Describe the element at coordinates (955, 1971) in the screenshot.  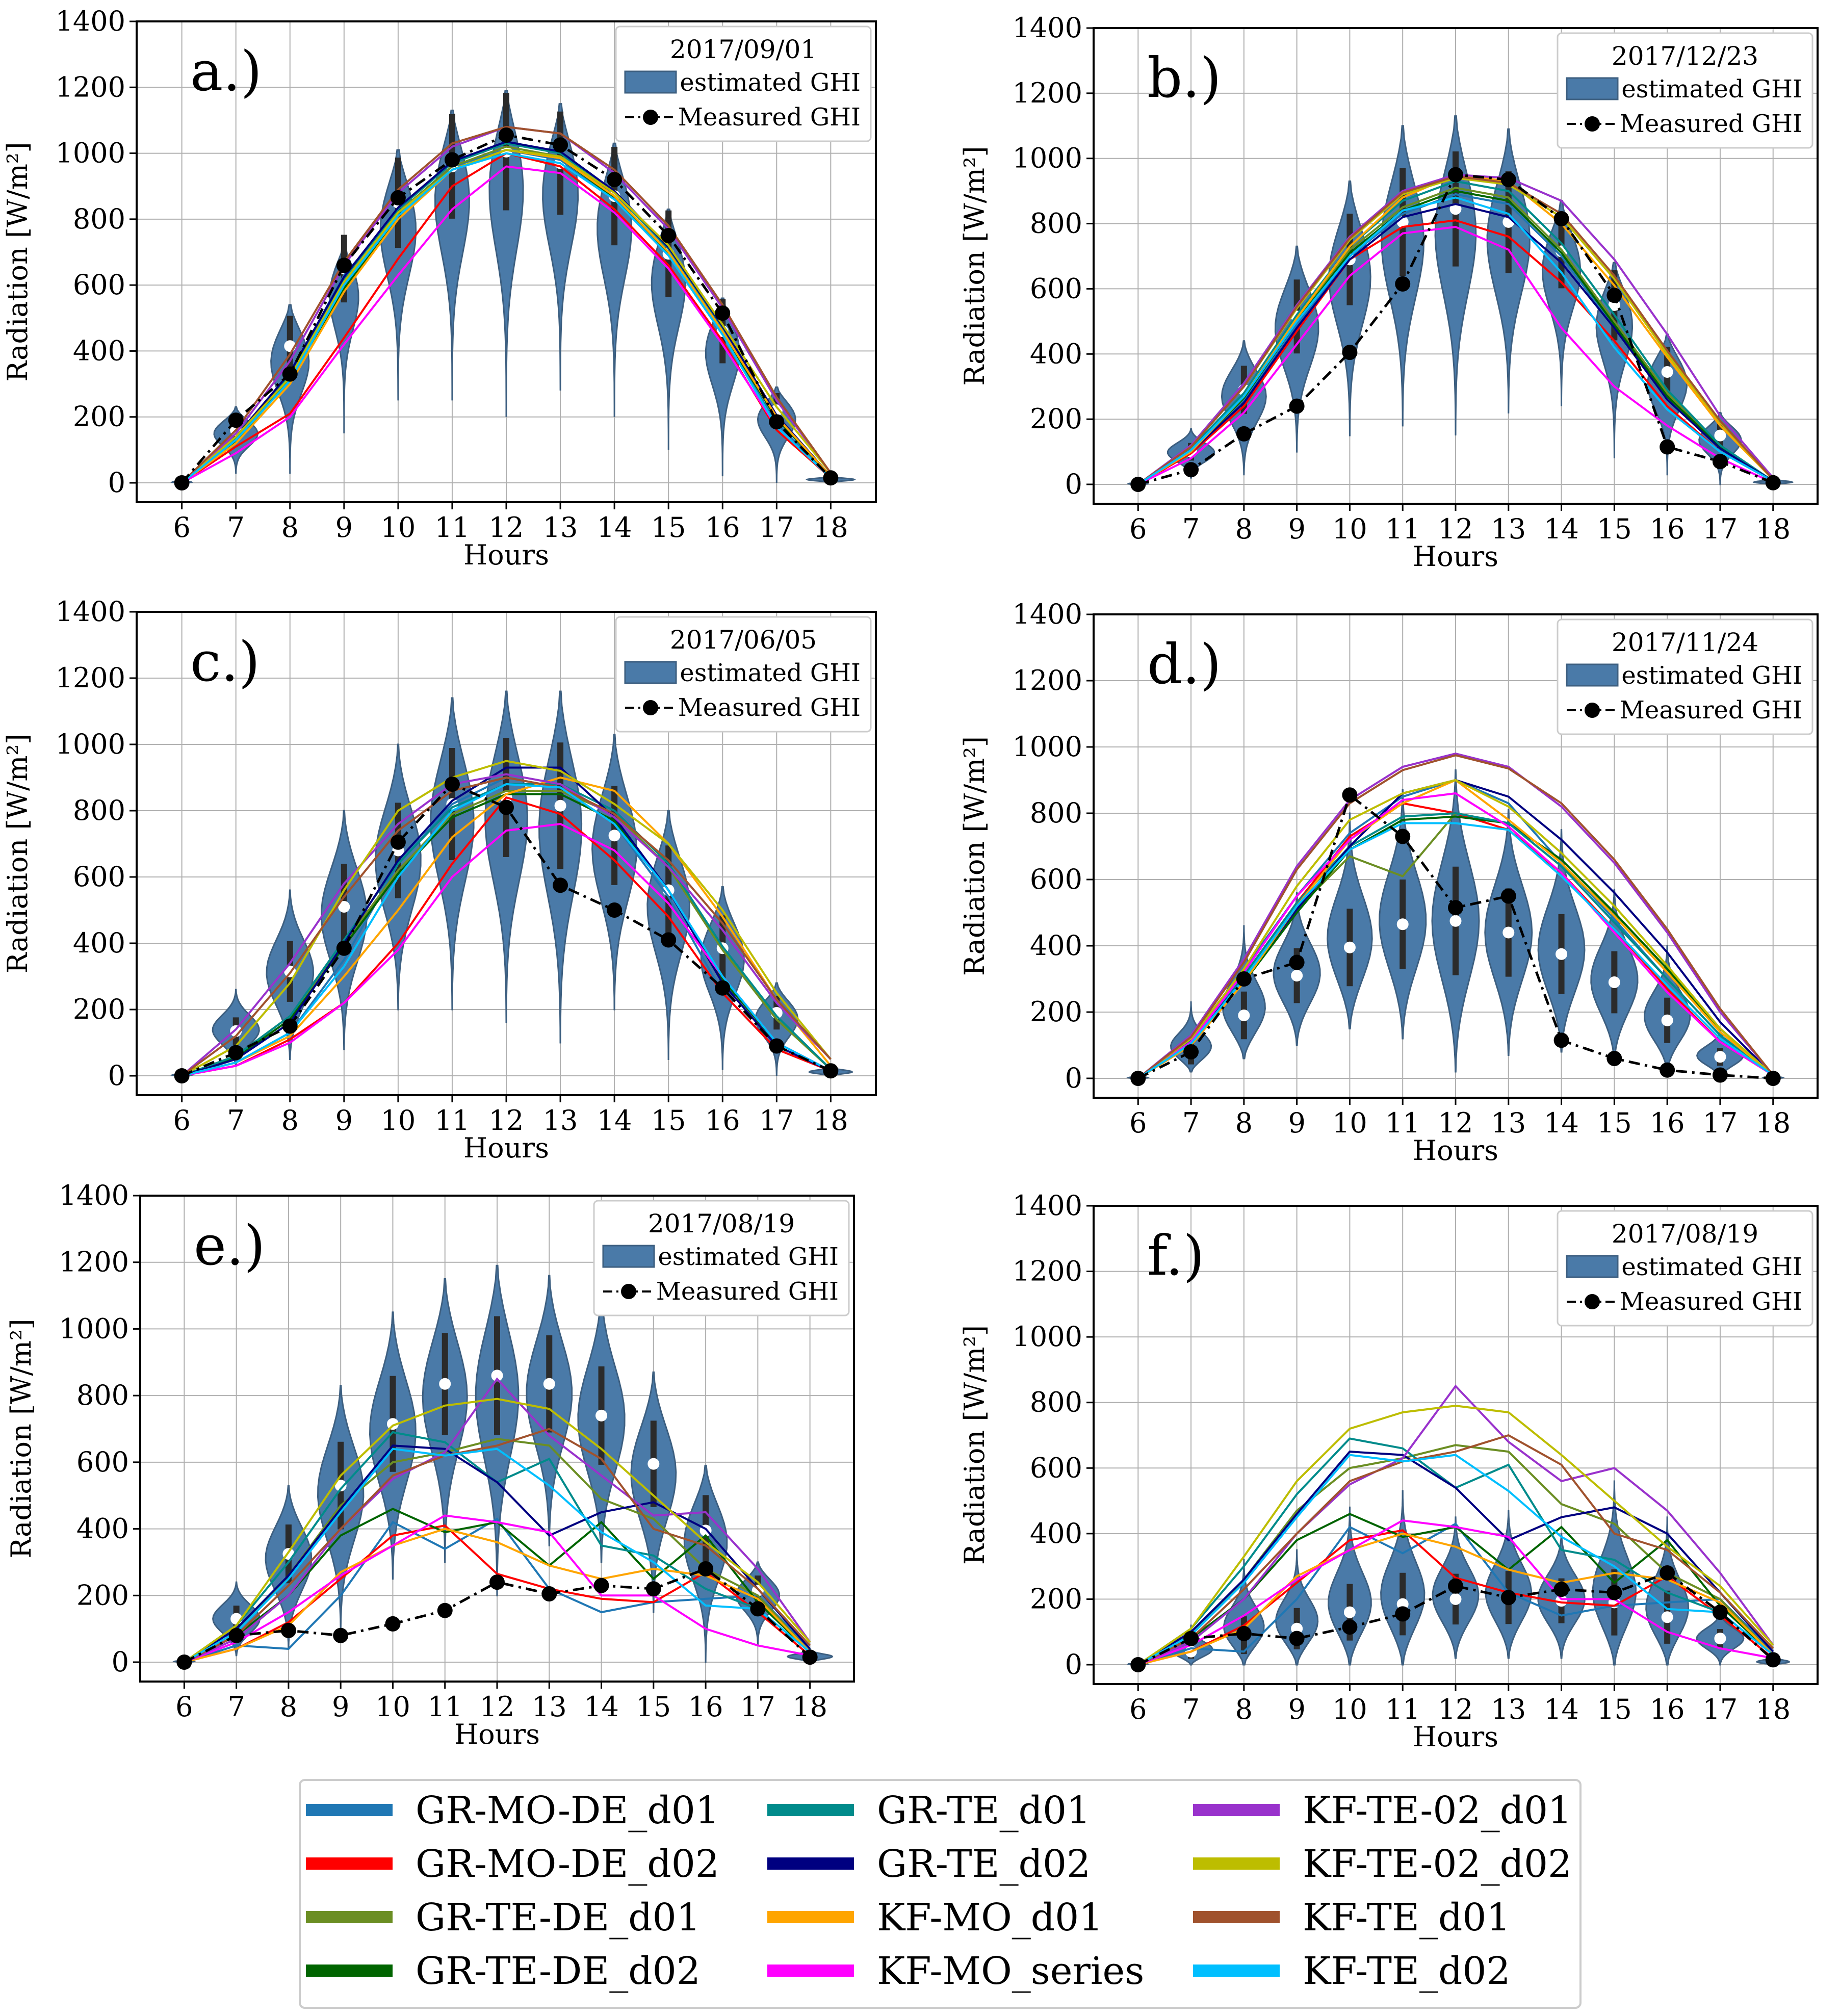
I see `series-legend-item: KF-MO_series` at that location.